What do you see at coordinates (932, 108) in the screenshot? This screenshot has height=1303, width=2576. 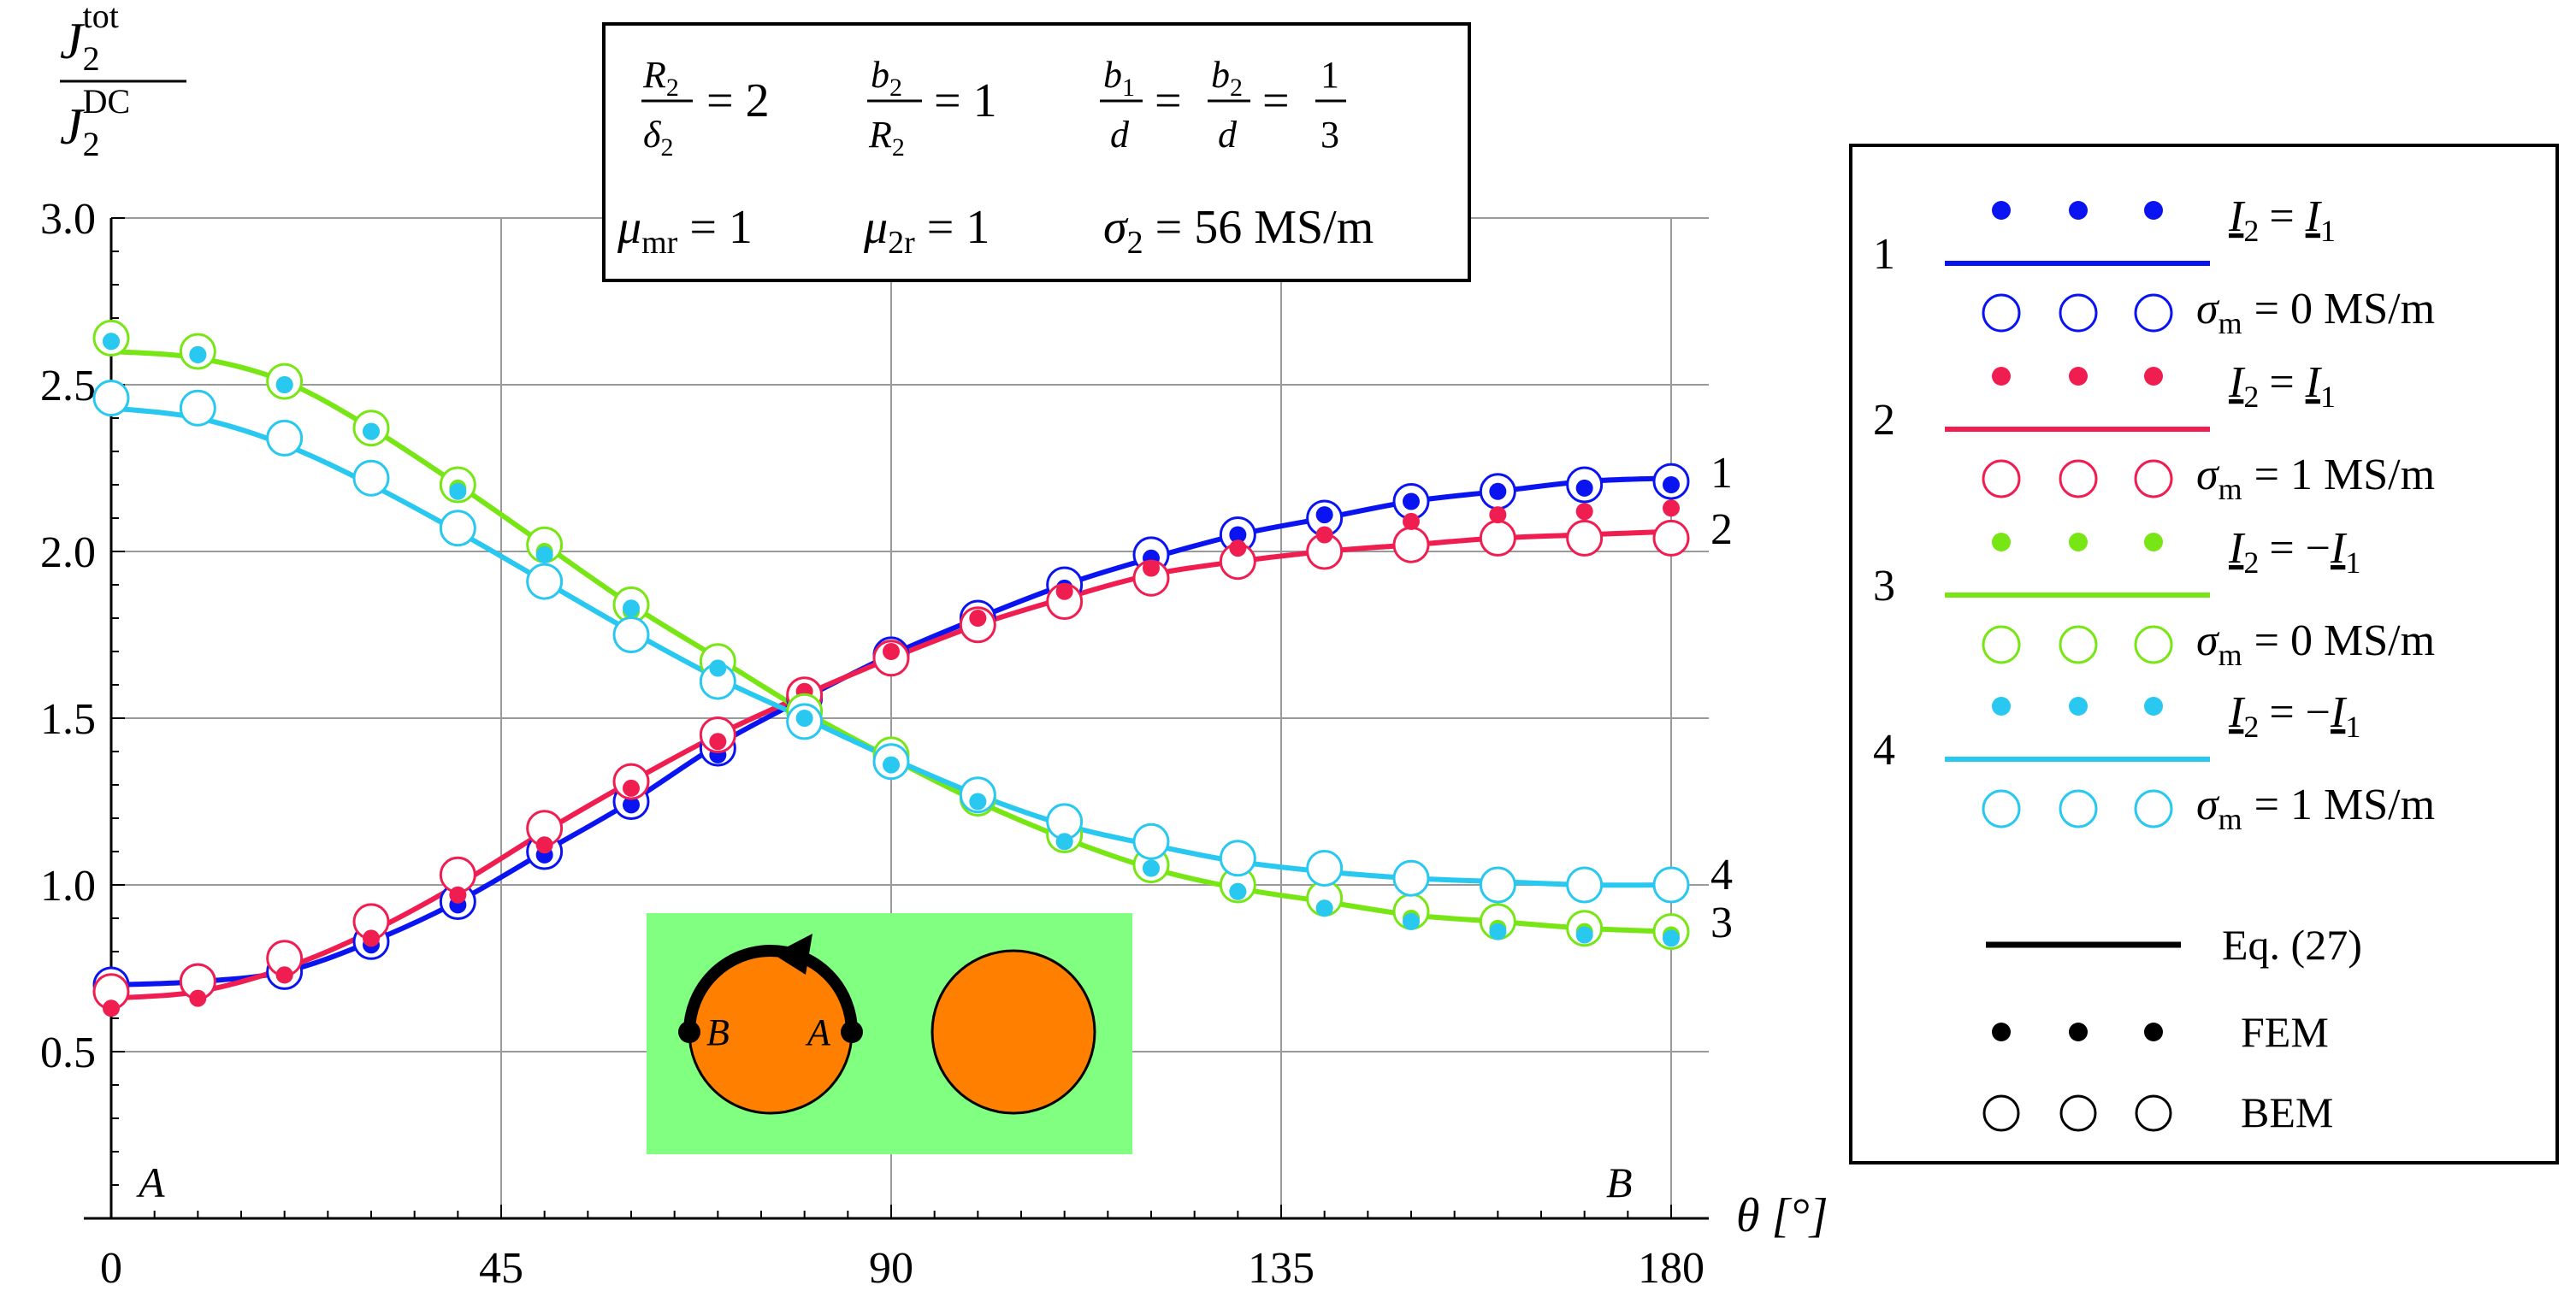 I see `param-ratio-b2-r2: b2 R2 = 1` at bounding box center [932, 108].